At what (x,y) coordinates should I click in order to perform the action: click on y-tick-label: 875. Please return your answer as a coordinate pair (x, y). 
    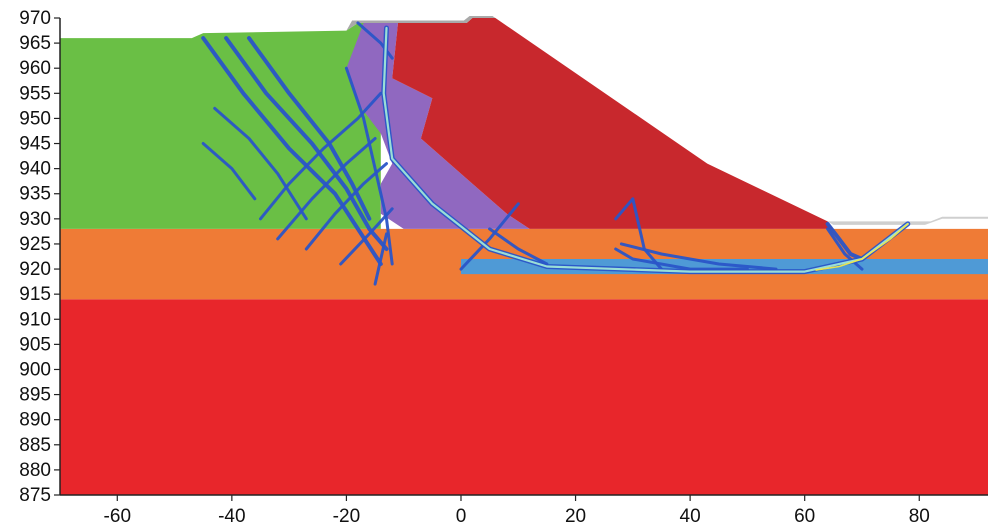
    Looking at the image, I should click on (35, 495).